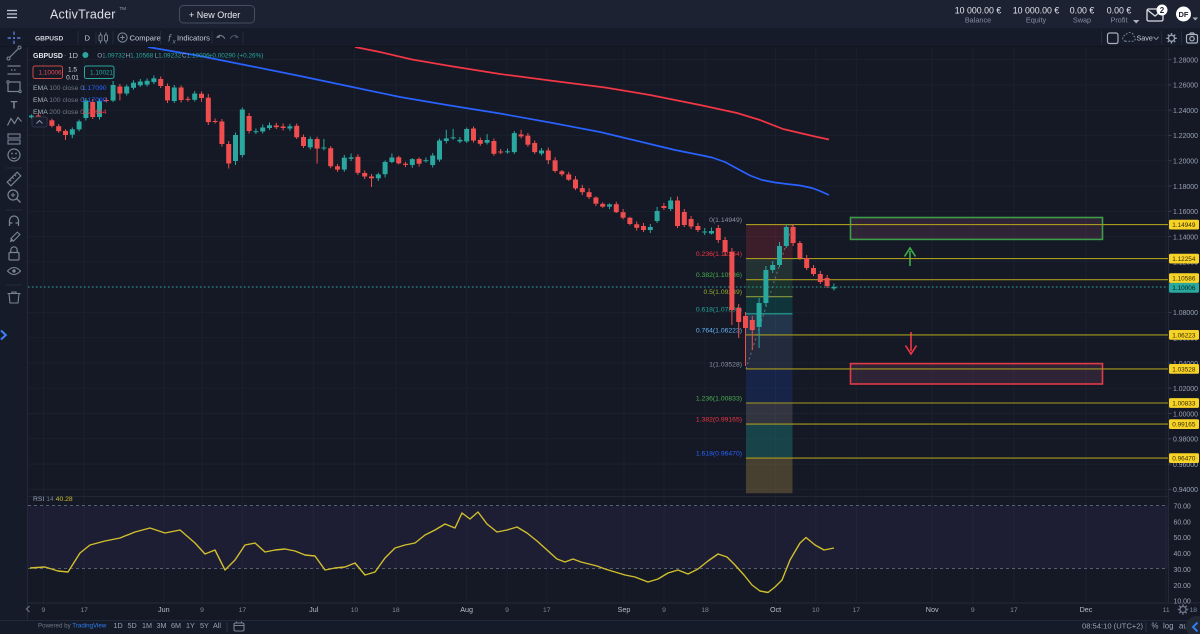  I want to click on svg-text: Jun, so click(164, 609).